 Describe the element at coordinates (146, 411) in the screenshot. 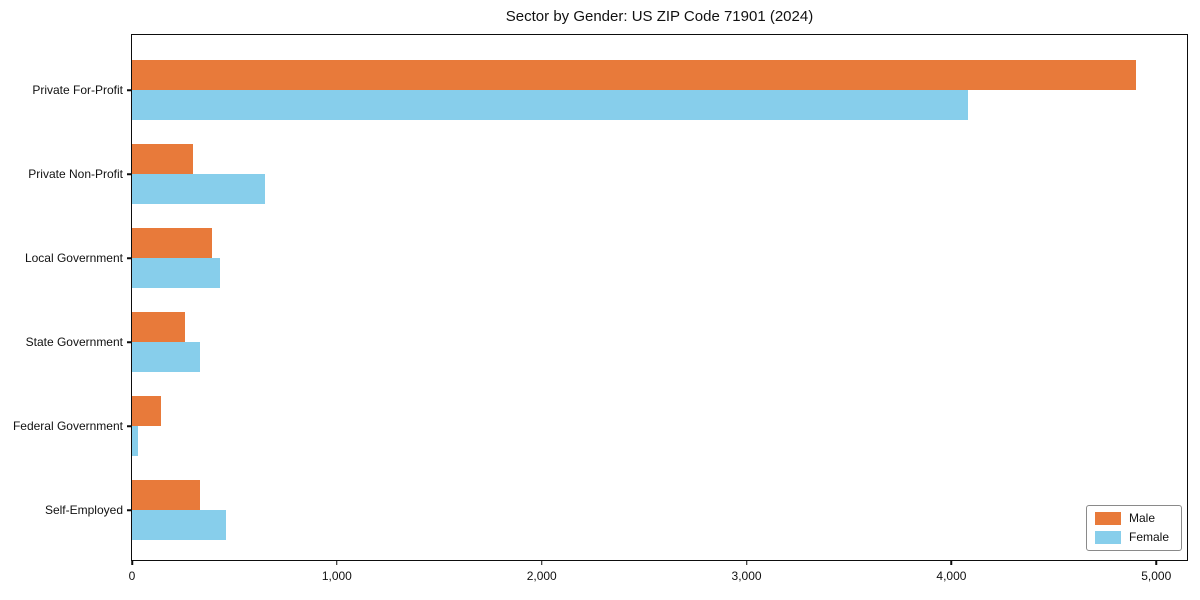

I see `bar-male-federal-government` at that location.